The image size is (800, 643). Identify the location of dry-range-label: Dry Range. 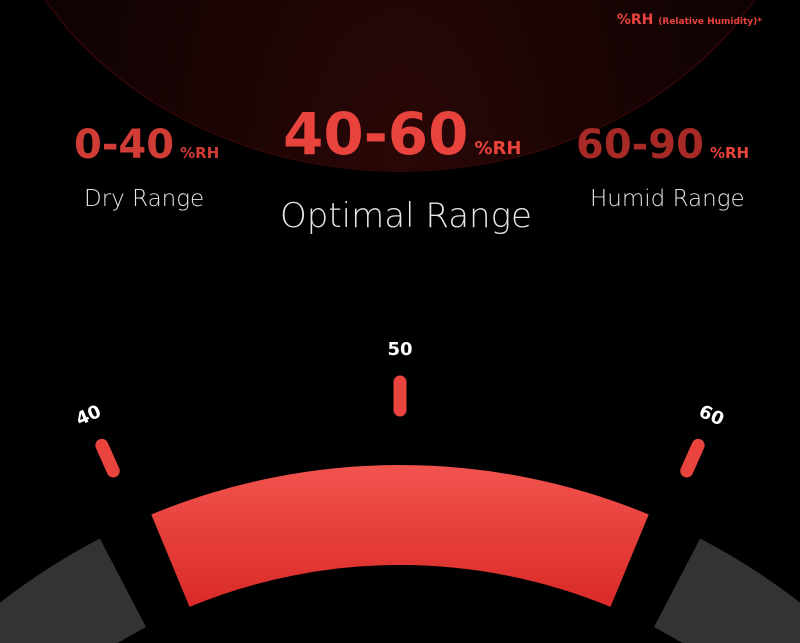
(144, 199).